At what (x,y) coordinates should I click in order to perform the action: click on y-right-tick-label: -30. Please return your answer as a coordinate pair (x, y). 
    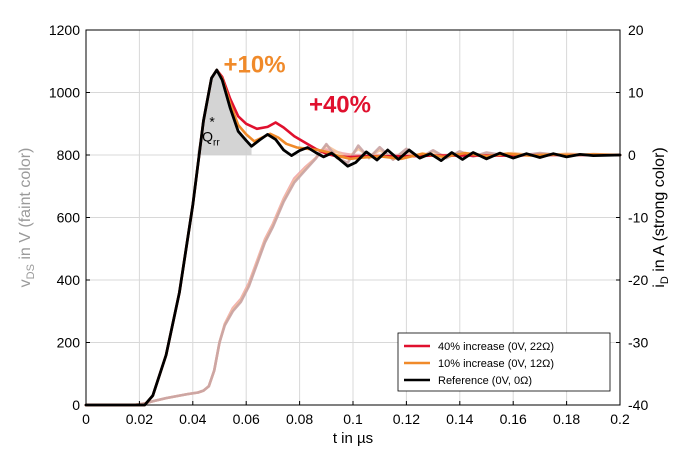
    Looking at the image, I should click on (638, 343).